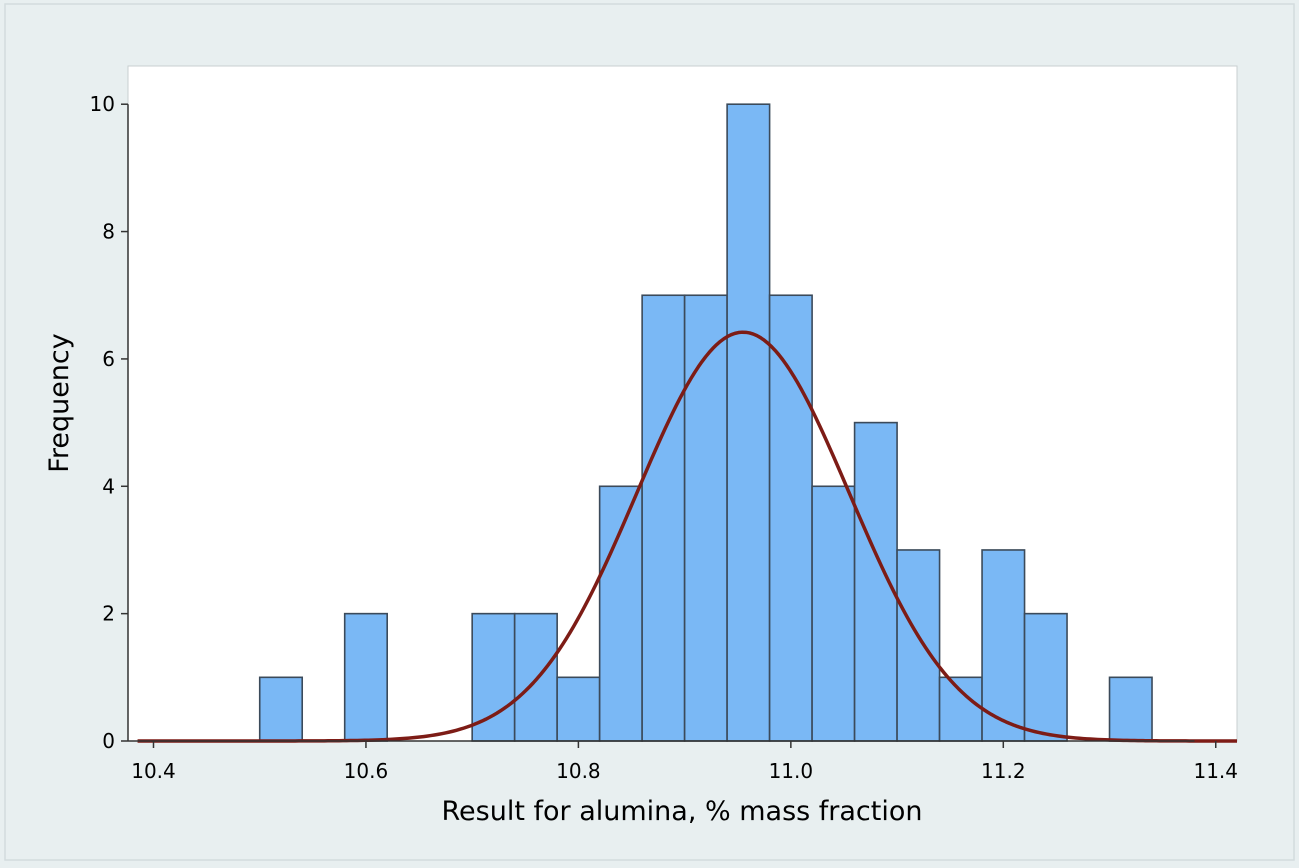 The height and width of the screenshot is (868, 1299). I want to click on y-tick-label: 6, so click(108, 359).